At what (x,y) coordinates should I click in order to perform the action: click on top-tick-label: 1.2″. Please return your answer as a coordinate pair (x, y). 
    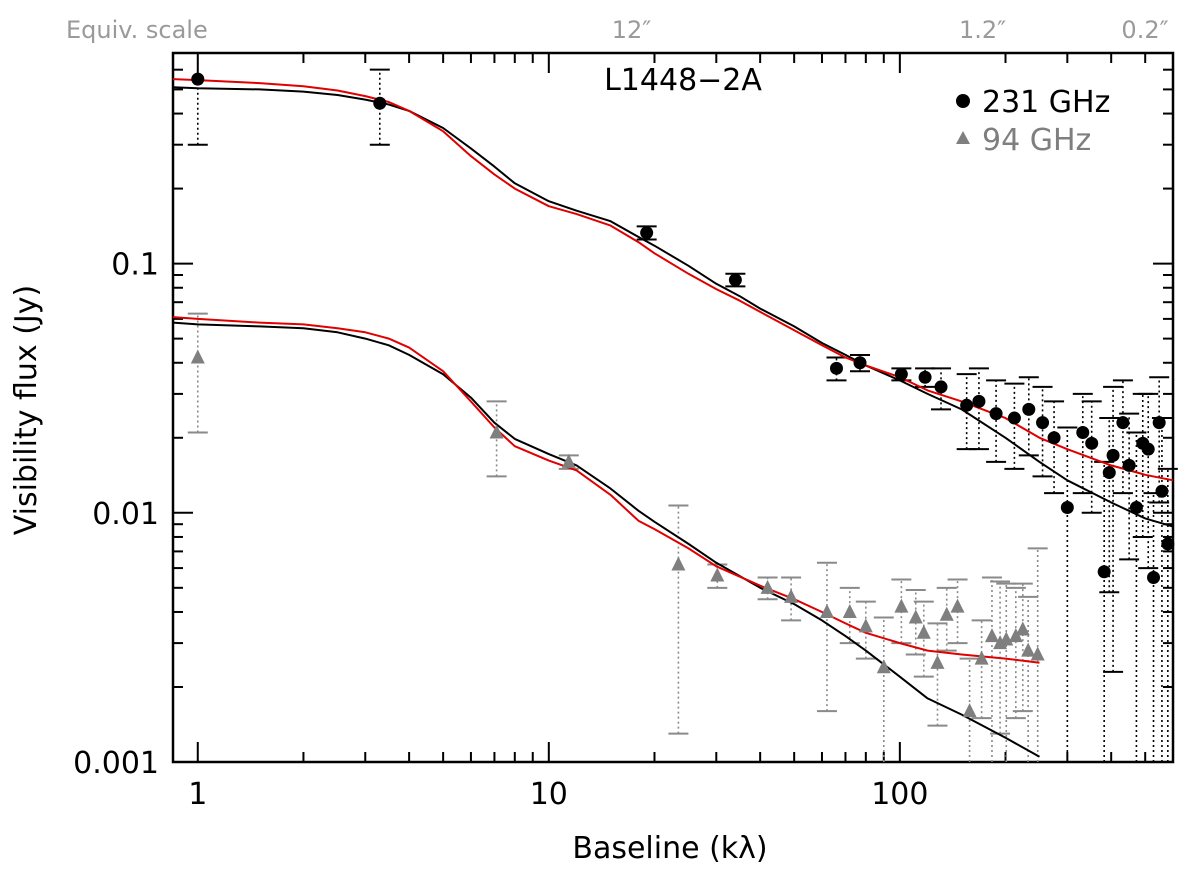
    Looking at the image, I should click on (982, 30).